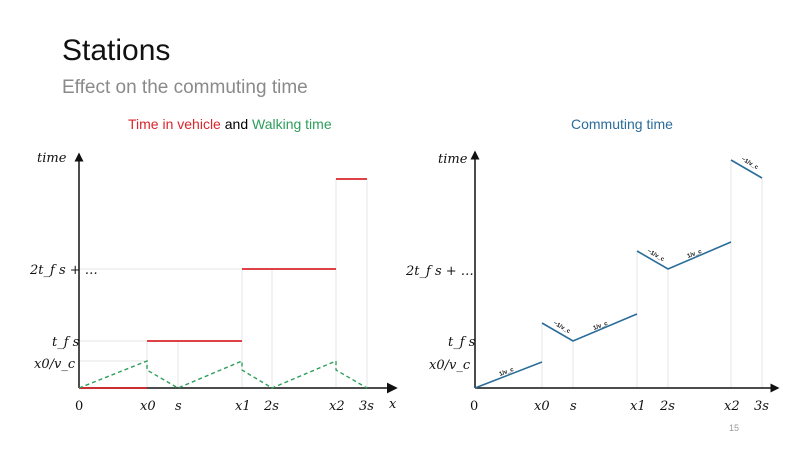  Describe the element at coordinates (66, 342) in the screenshot. I see `left-ytick-tfs: t_f s` at that location.